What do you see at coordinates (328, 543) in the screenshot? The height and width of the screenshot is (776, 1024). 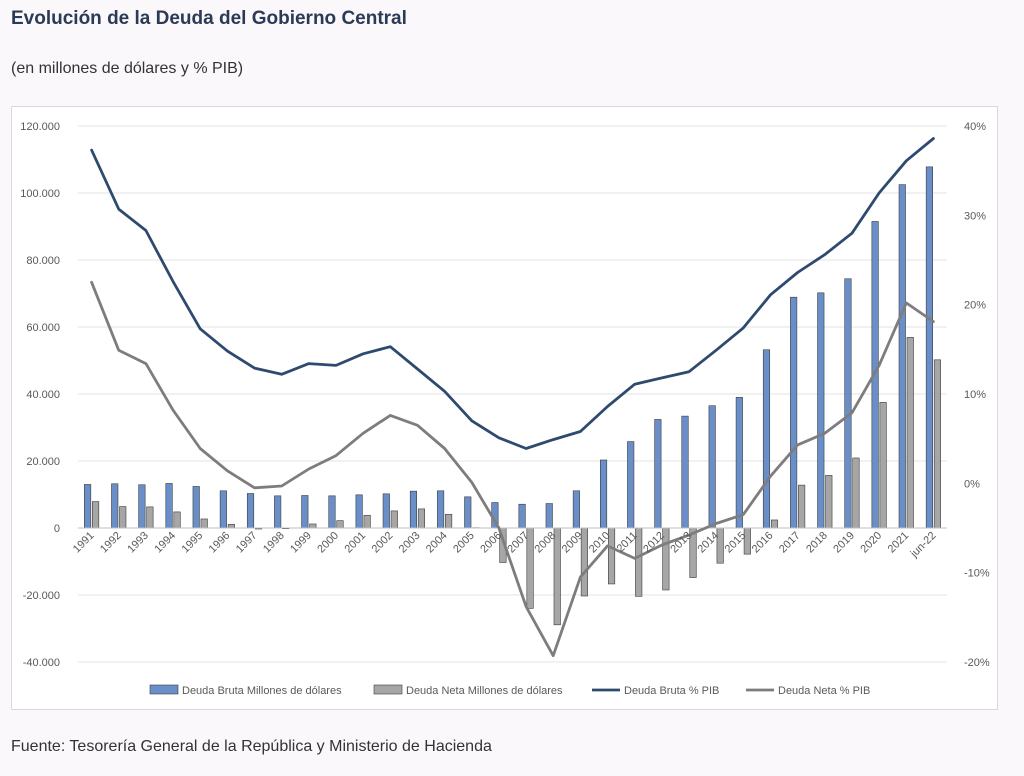 I see `x-tick-label: 2000` at bounding box center [328, 543].